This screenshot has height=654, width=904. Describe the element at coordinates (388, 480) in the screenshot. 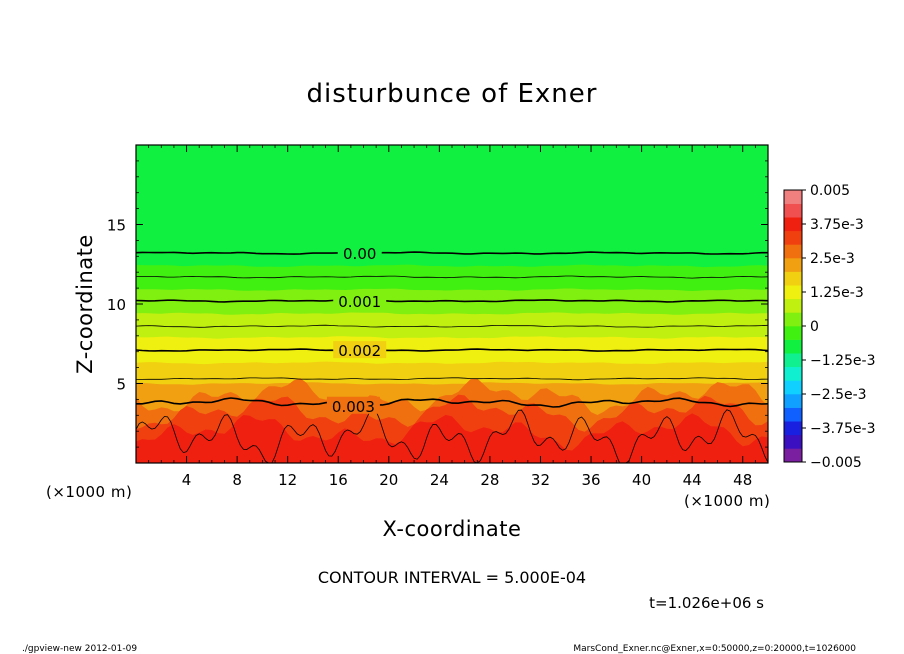

I see `x-tick-label: 20` at that location.